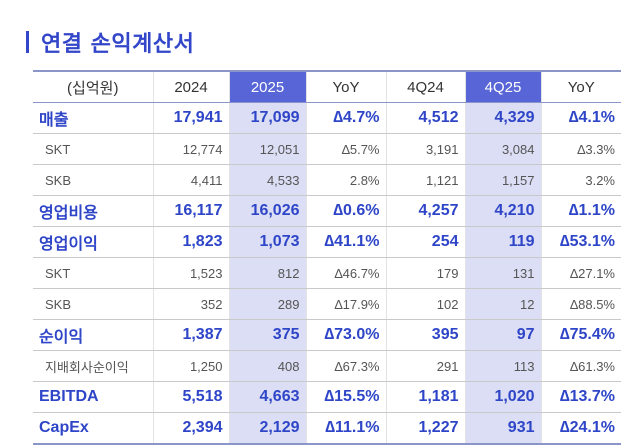 Image resolution: width=638 pixels, height=445 pixels. I want to click on table-cell: 1,073, so click(267, 242).